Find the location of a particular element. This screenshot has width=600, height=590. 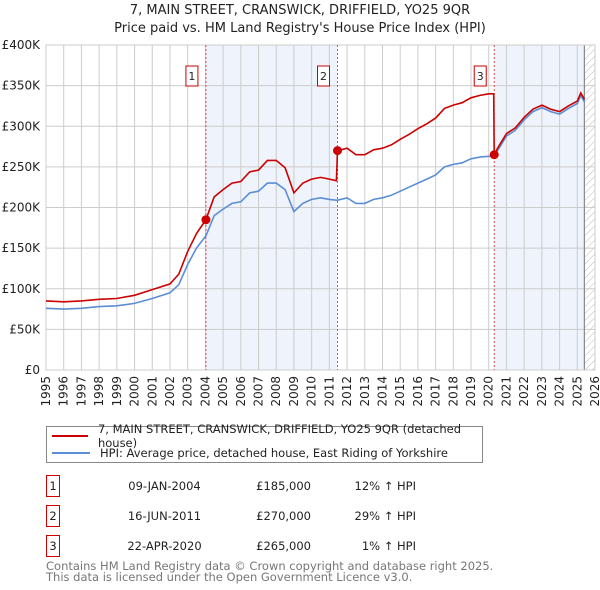

x-tick-label: 2026 is located at coordinates (594, 391).